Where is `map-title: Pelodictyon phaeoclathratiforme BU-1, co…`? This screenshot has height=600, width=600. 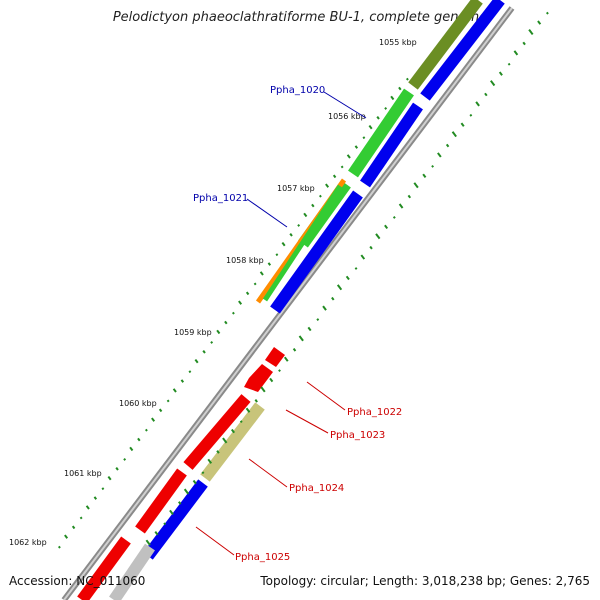 map-title: Pelodictyon phaeoclathratiforme BU-1, co… is located at coordinates (300, 17).